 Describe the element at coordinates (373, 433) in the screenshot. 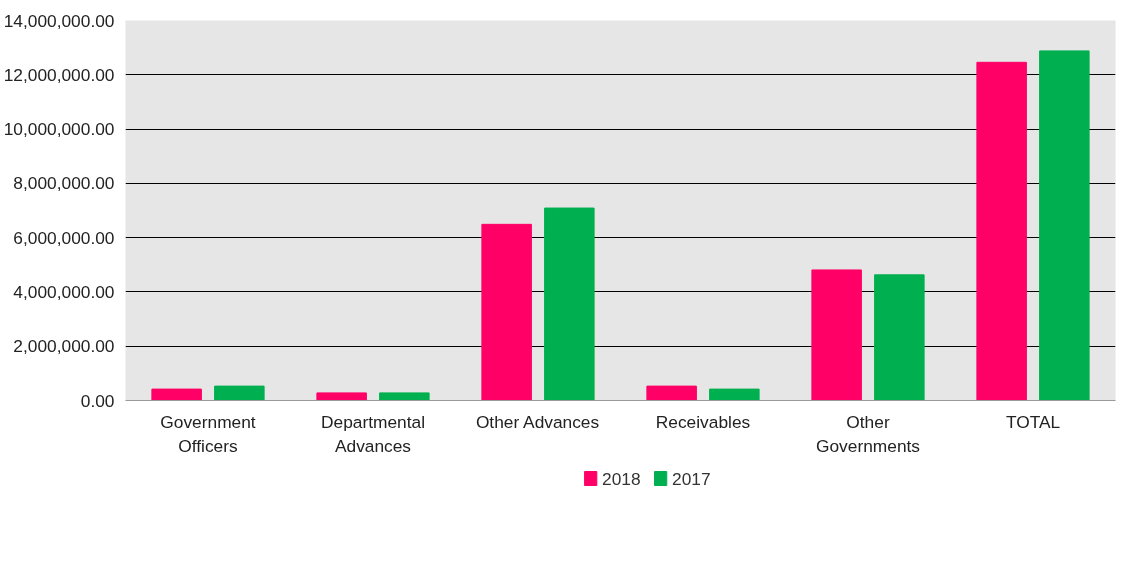

I see `x-tick-label: Departmental Advances` at that location.